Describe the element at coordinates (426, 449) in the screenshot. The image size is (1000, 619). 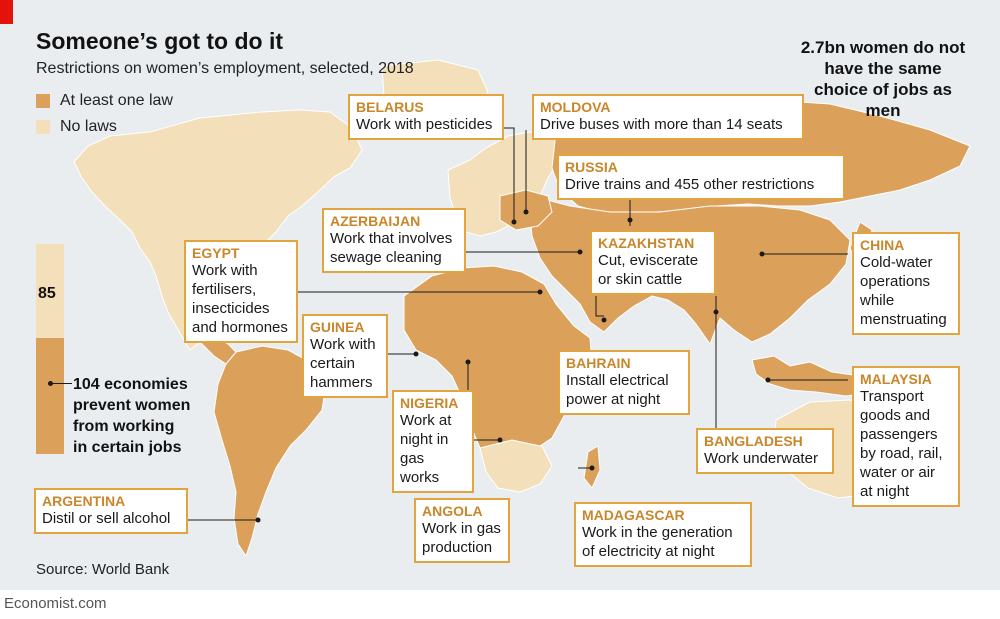
I see `callout-text: Work at night in gas works` at that location.